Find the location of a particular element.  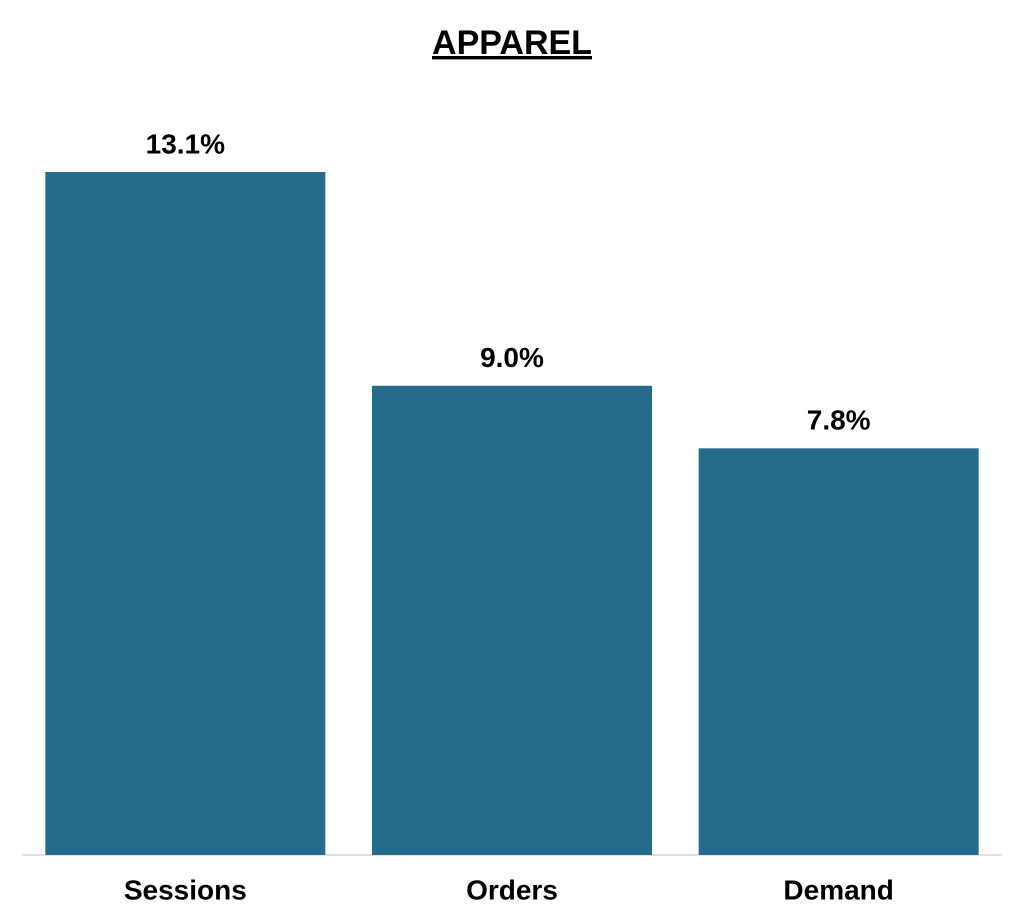

chart-title: APPAREL is located at coordinates (512, 43).